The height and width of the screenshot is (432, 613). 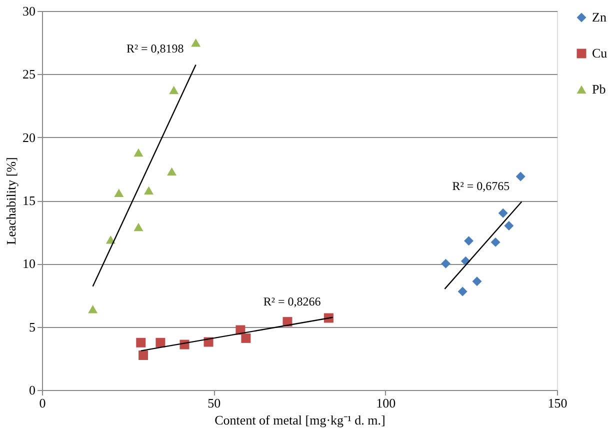 I want to click on y-axis-title: Leachability [%], so click(x=11, y=201).